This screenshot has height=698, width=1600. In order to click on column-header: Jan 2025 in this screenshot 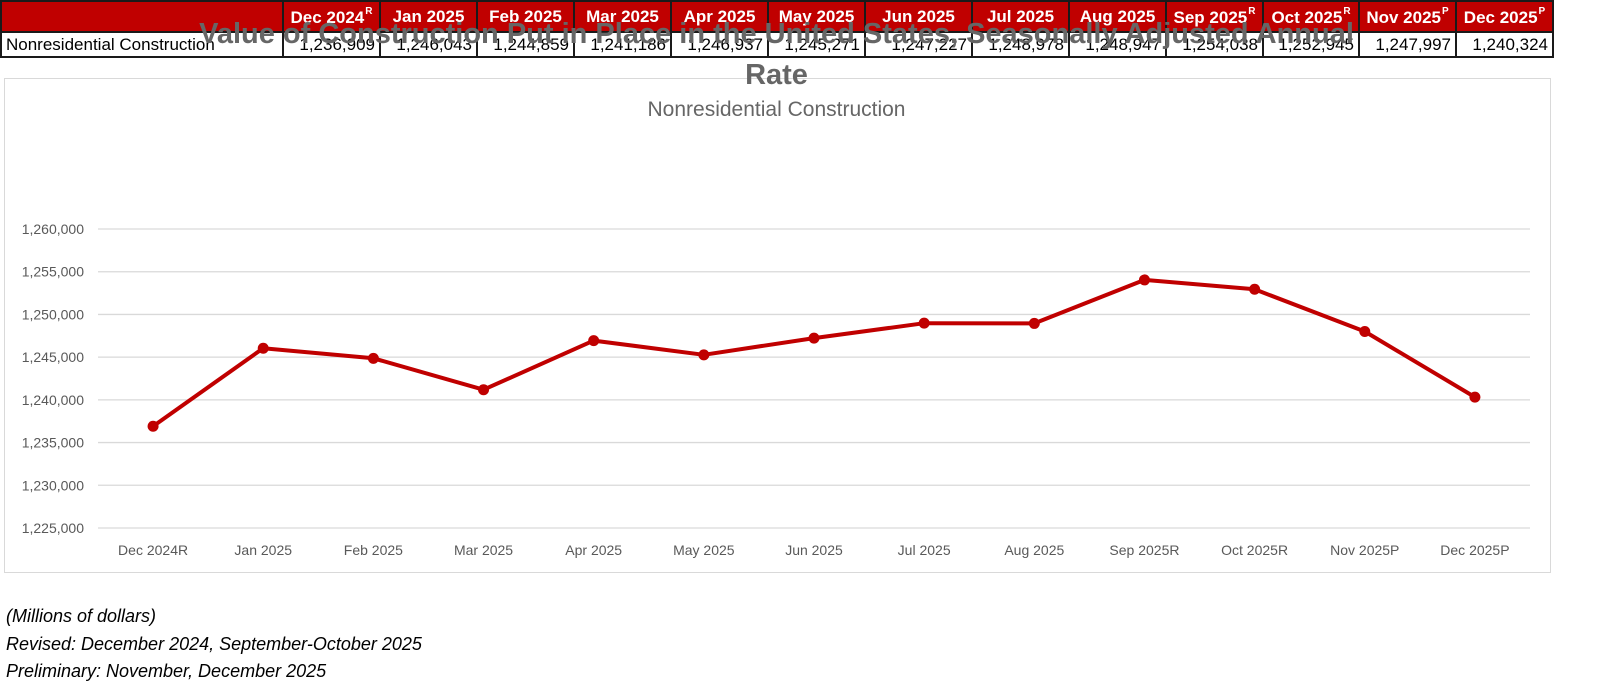, I will do `click(428, 16)`.